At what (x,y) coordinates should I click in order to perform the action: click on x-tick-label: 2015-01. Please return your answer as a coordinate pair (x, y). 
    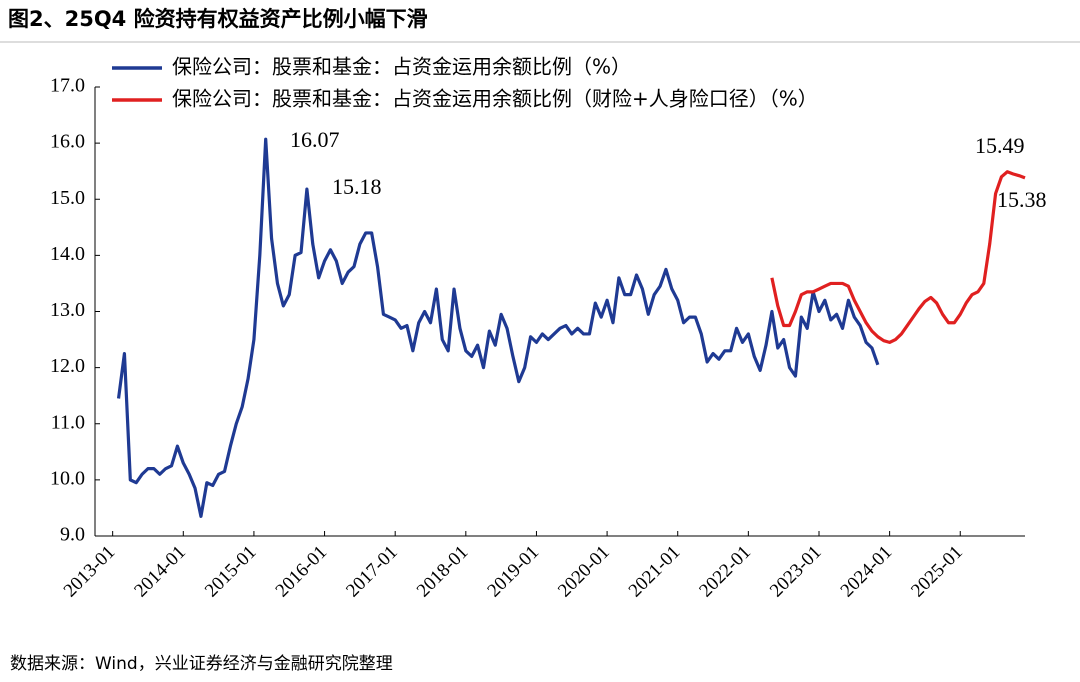
    Looking at the image, I should click on (231, 572).